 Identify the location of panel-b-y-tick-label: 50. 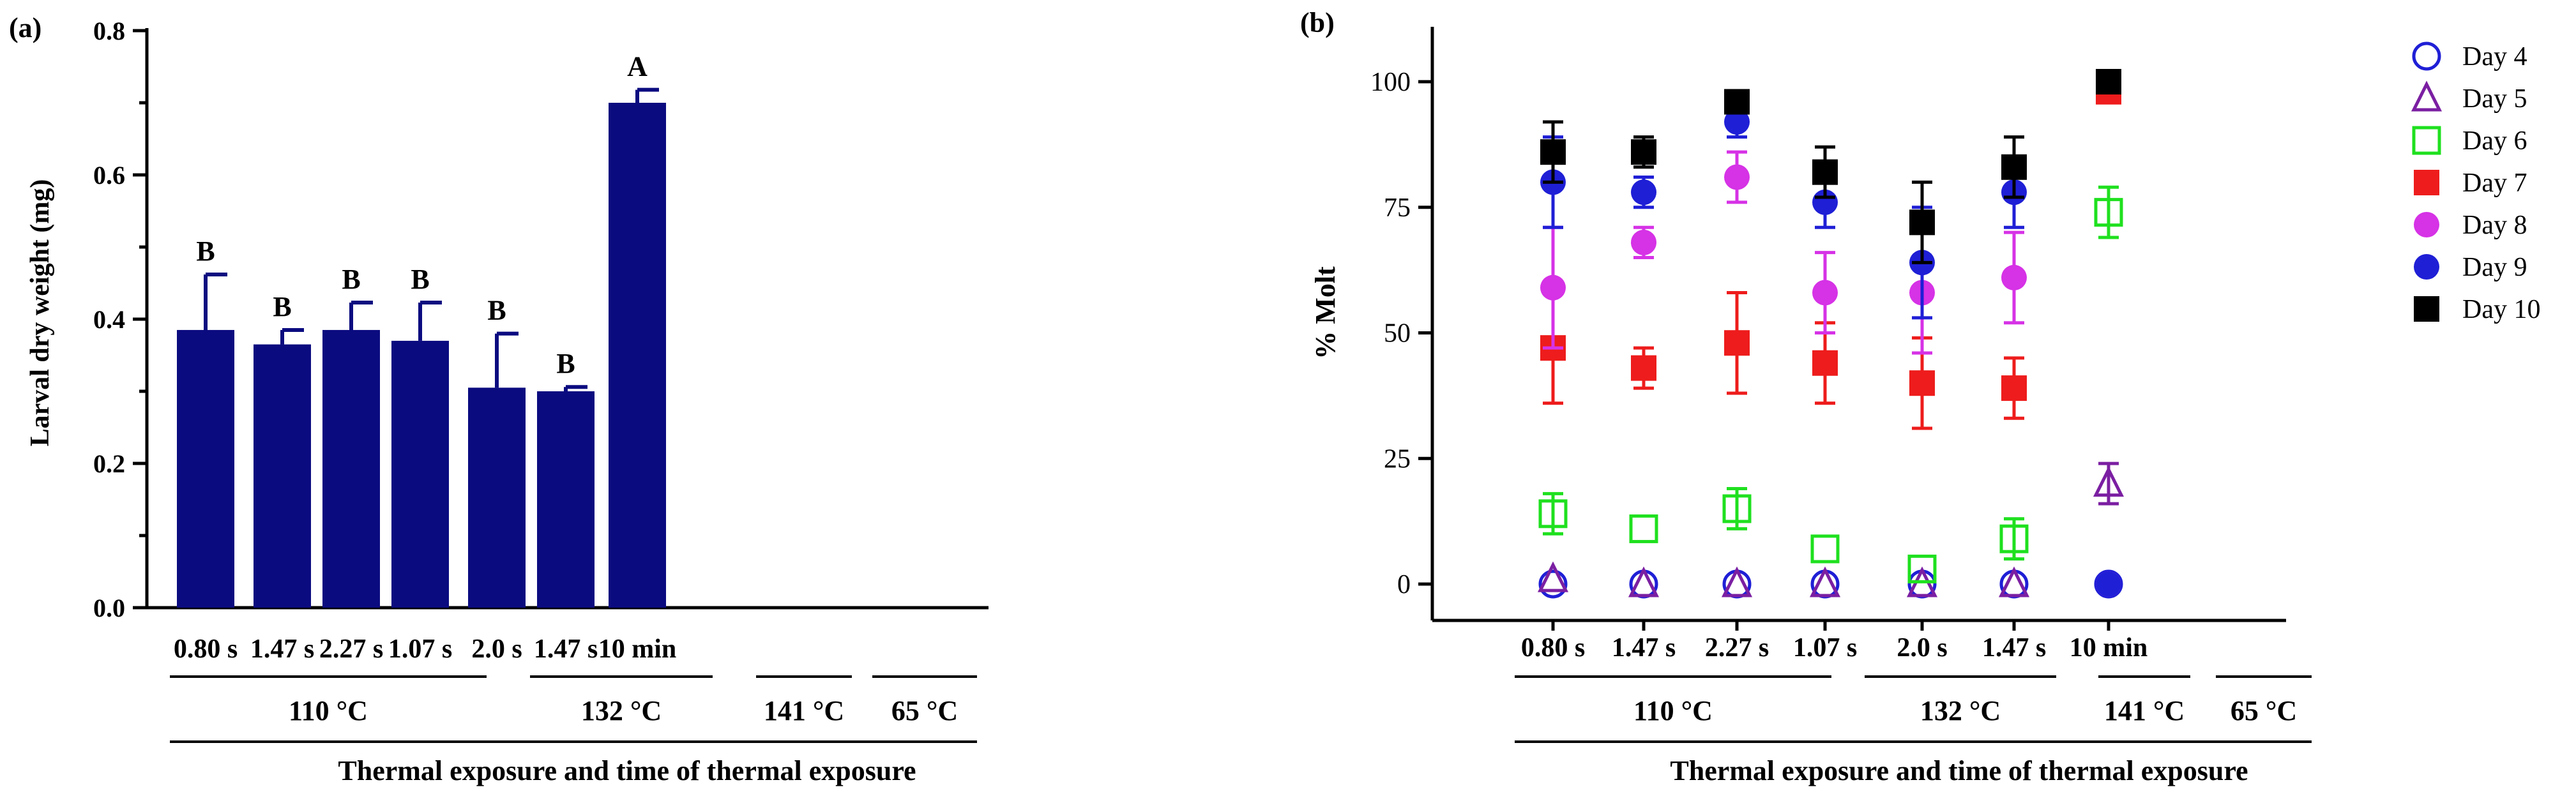
(1398, 334).